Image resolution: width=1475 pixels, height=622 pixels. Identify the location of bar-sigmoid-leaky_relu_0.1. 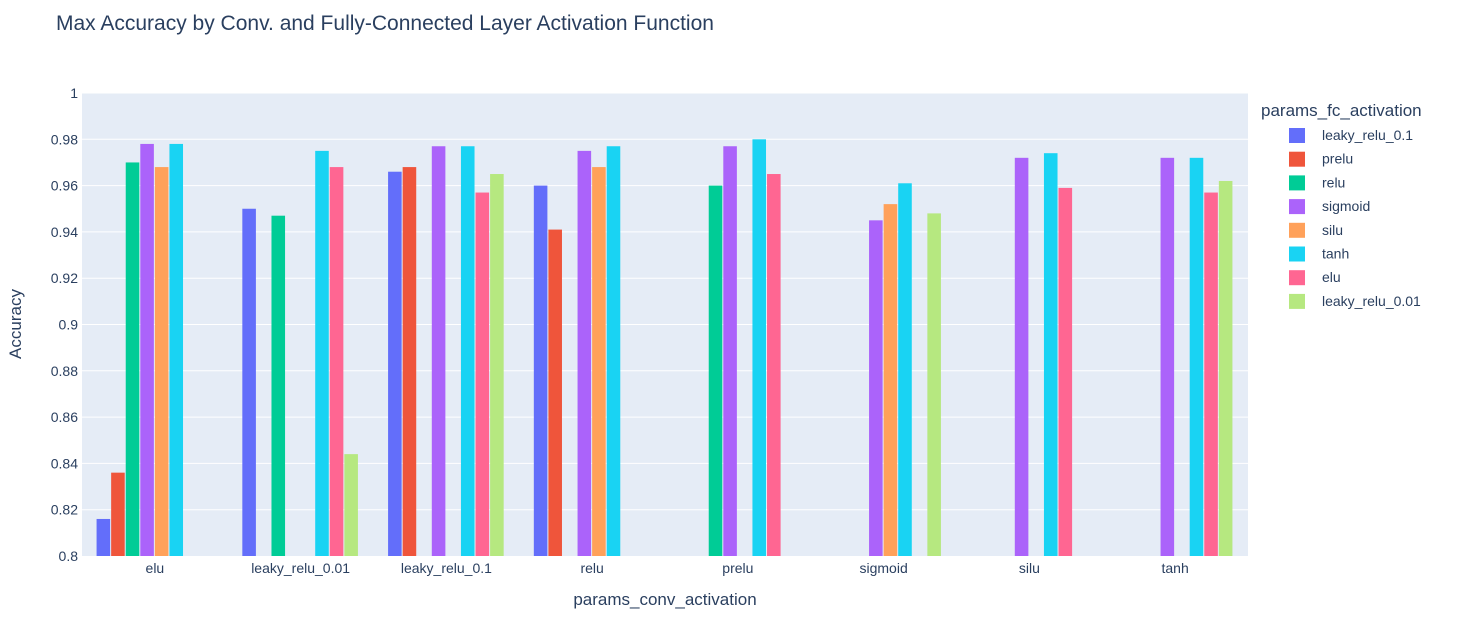
(438, 351).